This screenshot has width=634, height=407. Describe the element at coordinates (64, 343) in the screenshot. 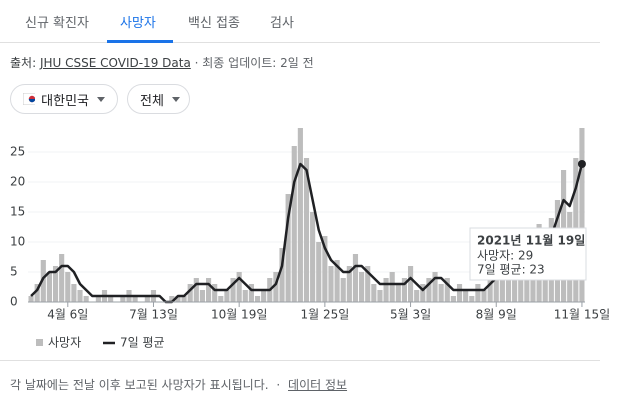

I see `legend-label: 사망자` at that location.